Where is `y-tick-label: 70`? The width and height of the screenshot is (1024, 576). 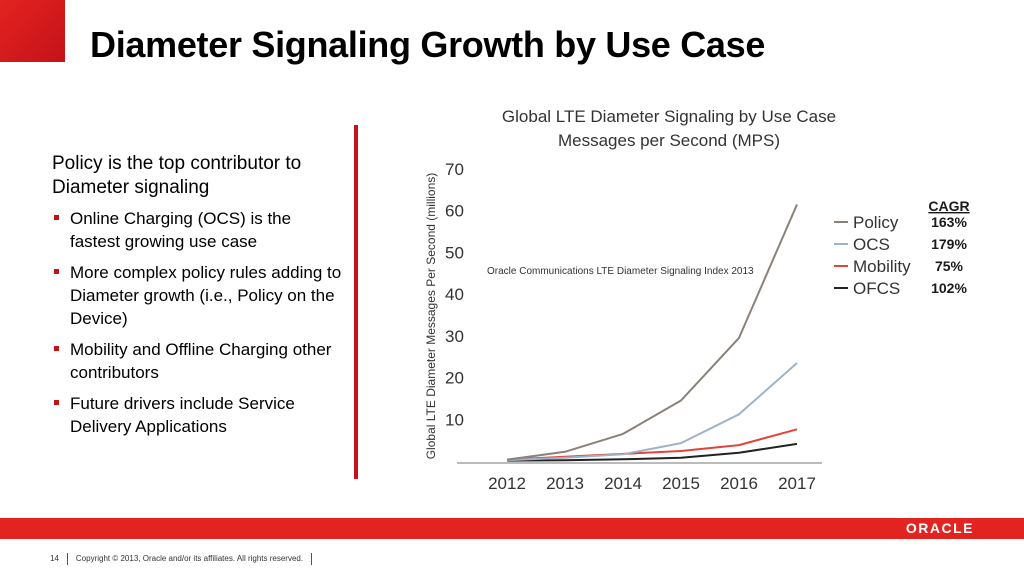 y-tick-label: 70 is located at coordinates (454, 169).